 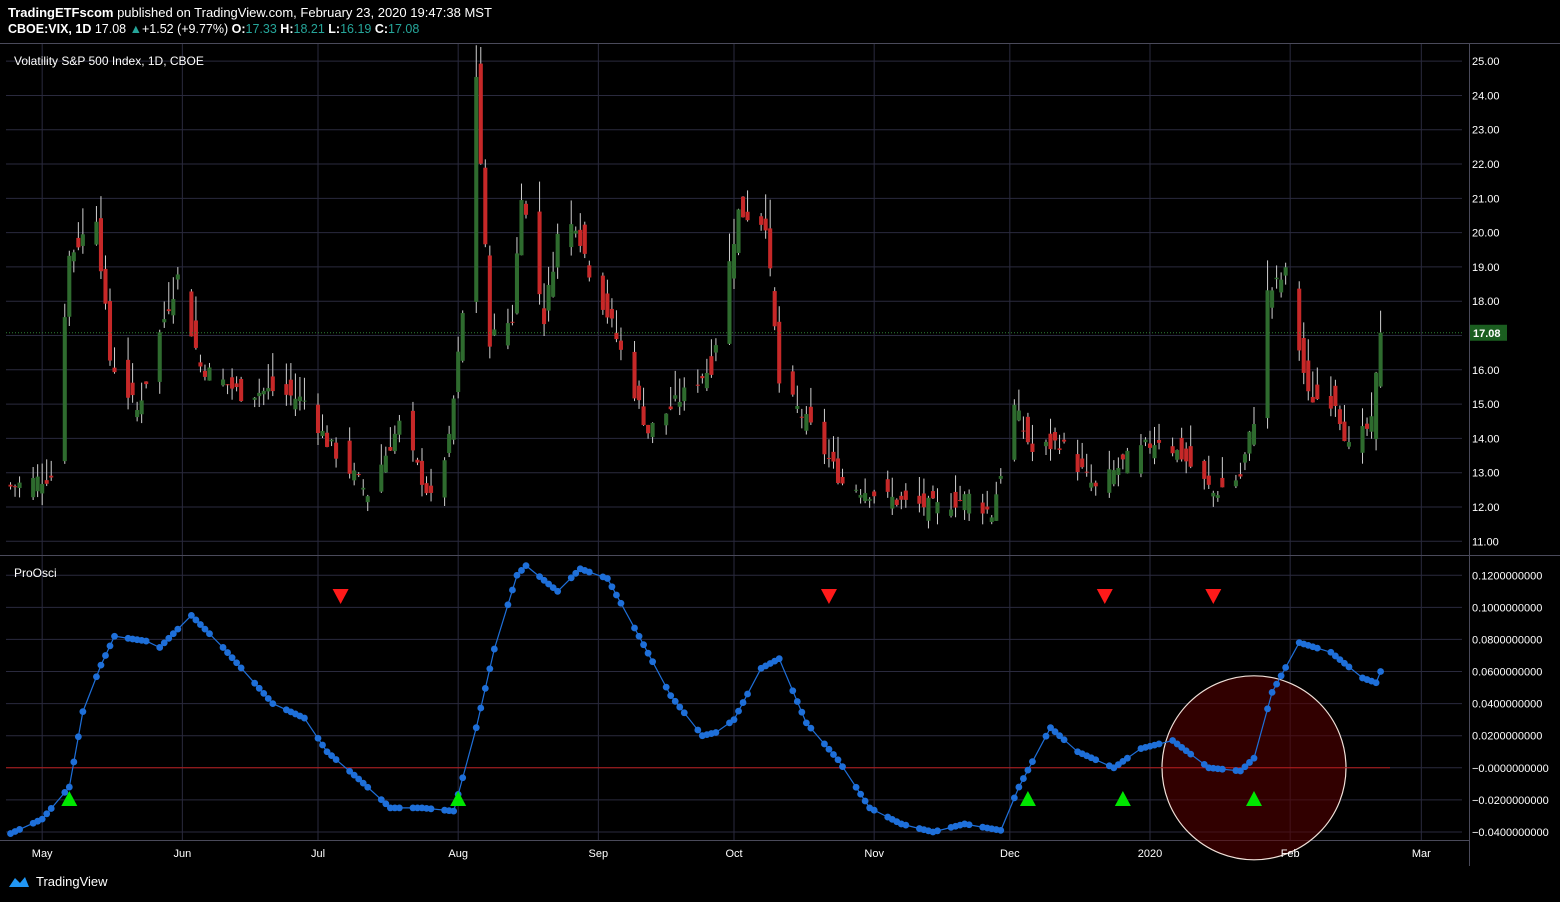 What do you see at coordinates (69, 798) in the screenshot?
I see `buy-signal-arrow` at bounding box center [69, 798].